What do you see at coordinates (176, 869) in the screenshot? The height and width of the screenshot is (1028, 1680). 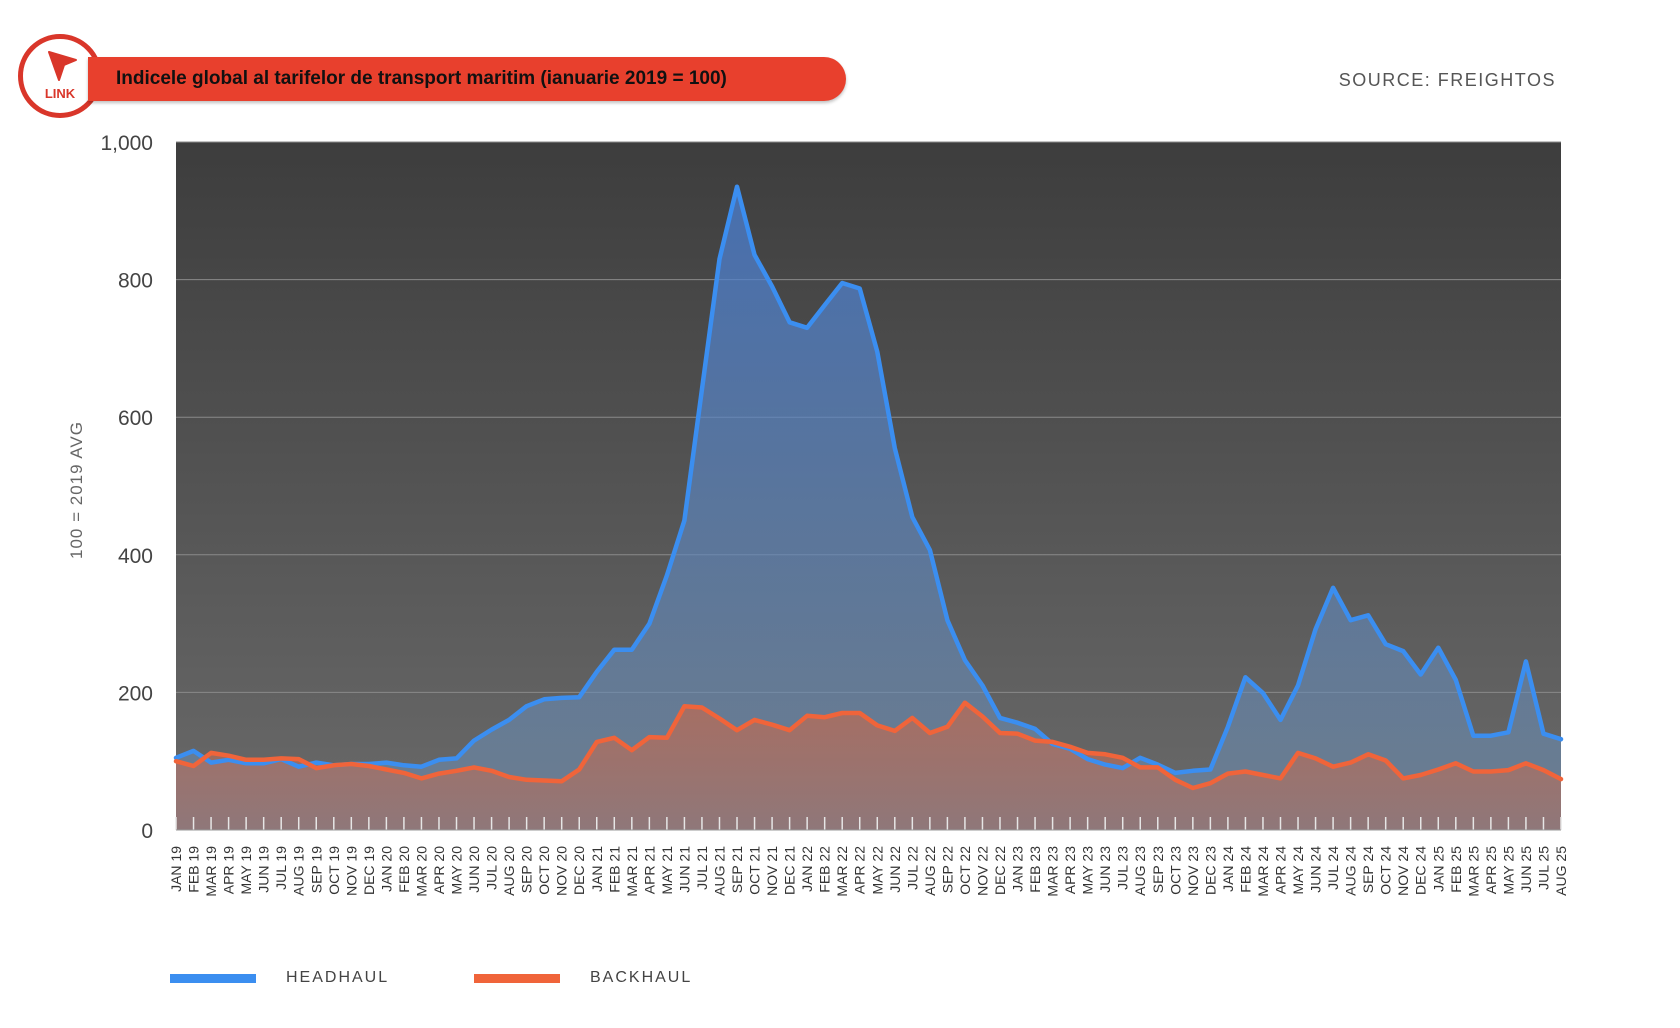 I see `x-tick-label: JAN 19` at bounding box center [176, 869].